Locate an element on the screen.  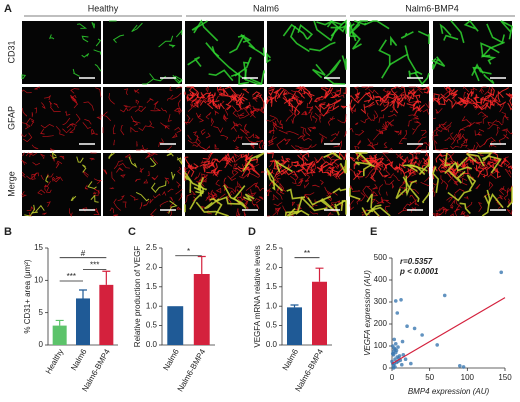
error-bar is located at coordinates (83, 294).